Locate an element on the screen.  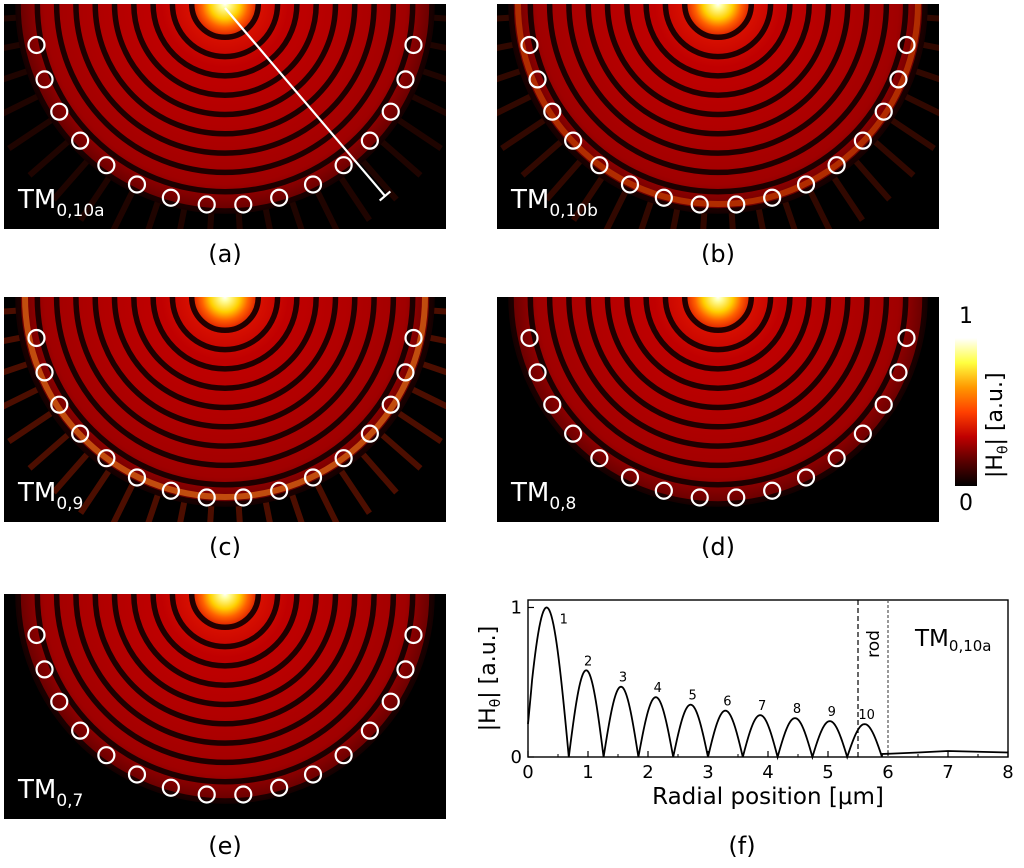
x-tick-label: 6 is located at coordinates (887, 772).